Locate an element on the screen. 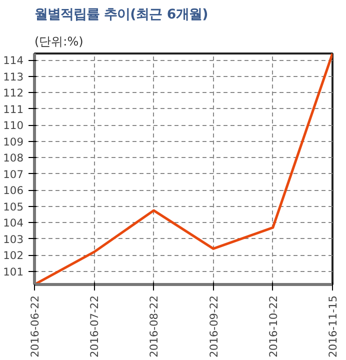 This screenshot has width=346, height=360. text: (단위:%) is located at coordinates (59, 41).